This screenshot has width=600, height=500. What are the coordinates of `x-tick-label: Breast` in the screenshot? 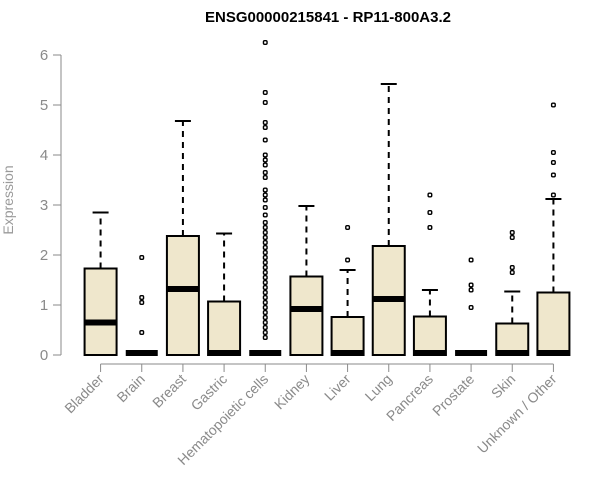 It's located at (169, 391).